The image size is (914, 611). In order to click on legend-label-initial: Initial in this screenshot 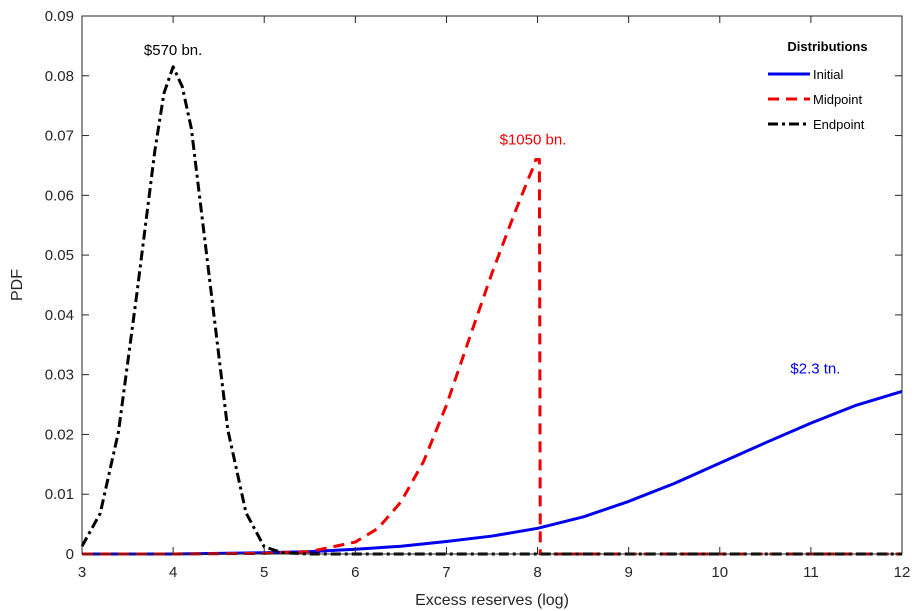, I will do `click(828, 74)`.